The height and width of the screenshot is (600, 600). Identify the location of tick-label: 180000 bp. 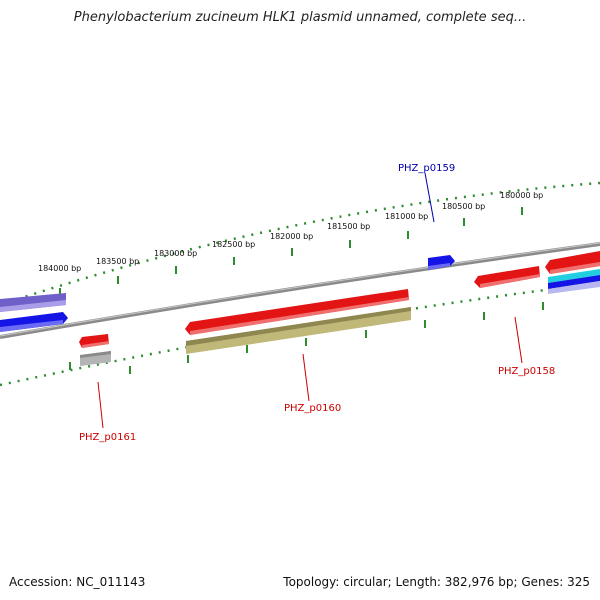
(521, 195).